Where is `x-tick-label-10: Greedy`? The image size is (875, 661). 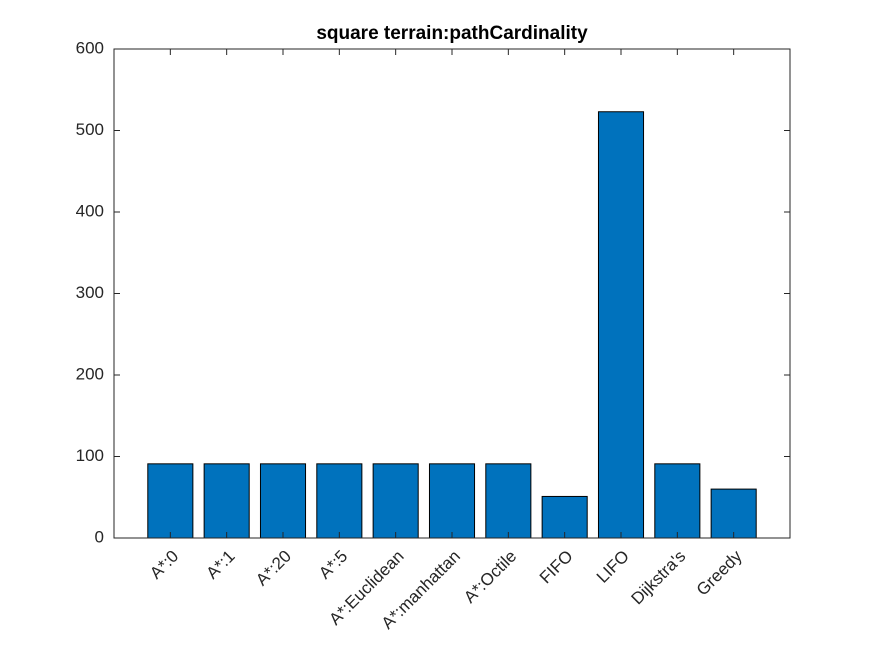
x-tick-label-10: Greedy is located at coordinates (719, 572).